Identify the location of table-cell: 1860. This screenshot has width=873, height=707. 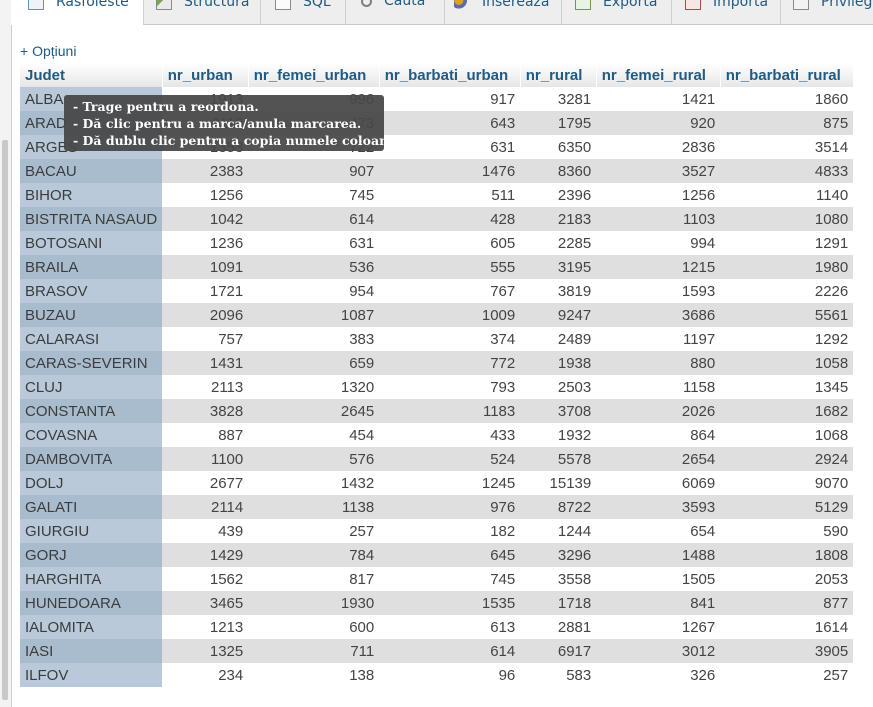
(787, 99).